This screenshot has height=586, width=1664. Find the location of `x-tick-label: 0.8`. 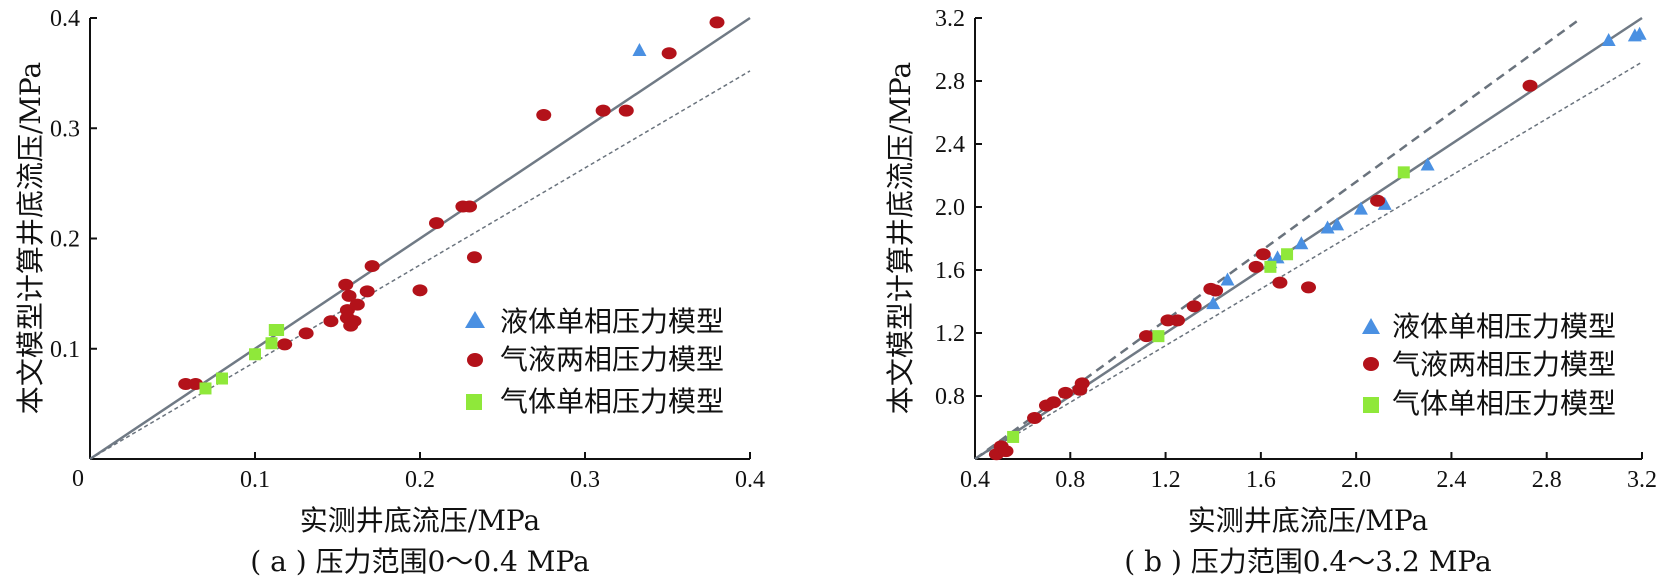

x-tick-label: 0.8 is located at coordinates (1070, 480).